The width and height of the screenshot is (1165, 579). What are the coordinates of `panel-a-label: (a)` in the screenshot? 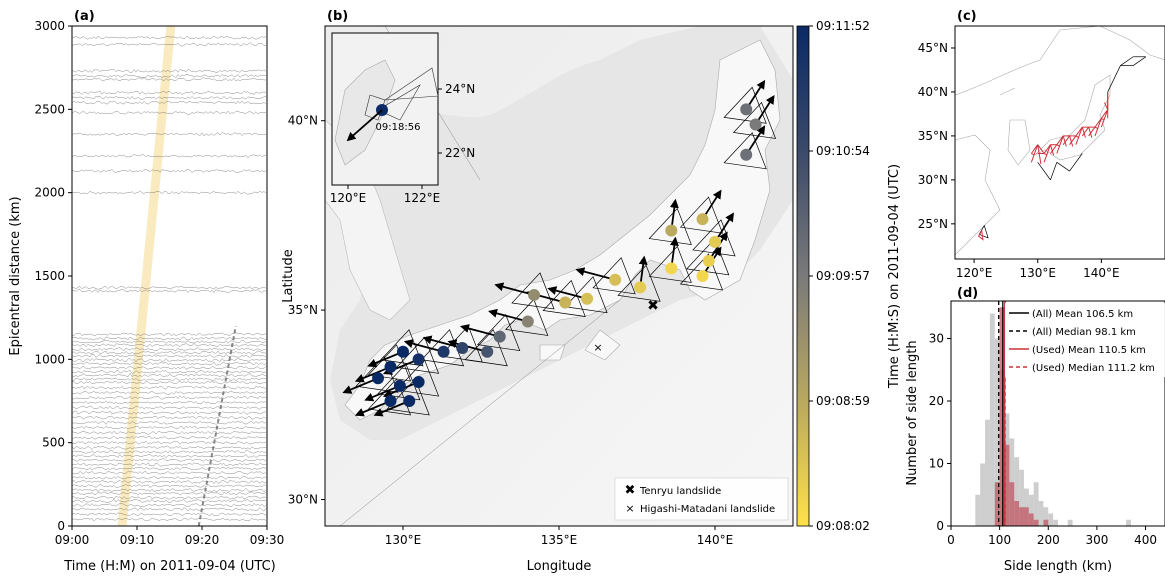 It's located at (84, 16).